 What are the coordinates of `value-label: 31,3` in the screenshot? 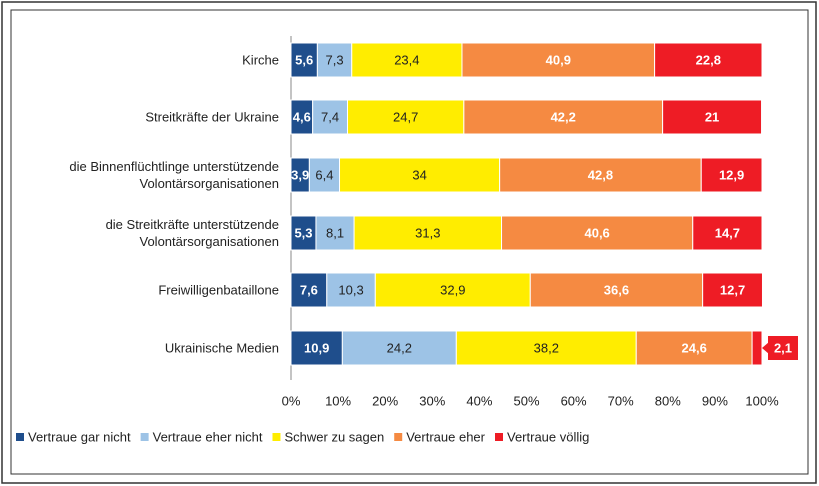 It's located at (427, 232).